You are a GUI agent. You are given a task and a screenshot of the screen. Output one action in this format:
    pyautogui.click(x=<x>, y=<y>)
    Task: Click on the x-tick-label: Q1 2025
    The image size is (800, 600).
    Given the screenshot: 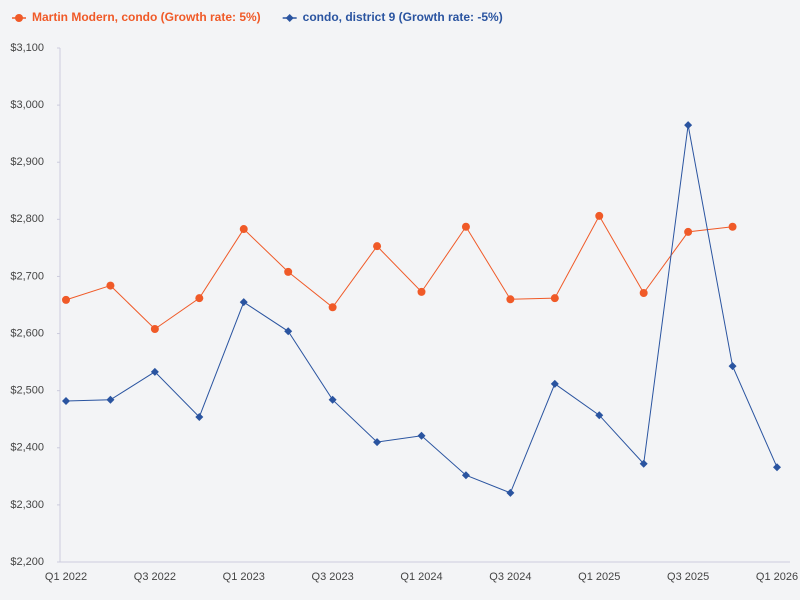 What is the action you would take?
    pyautogui.click(x=599, y=577)
    